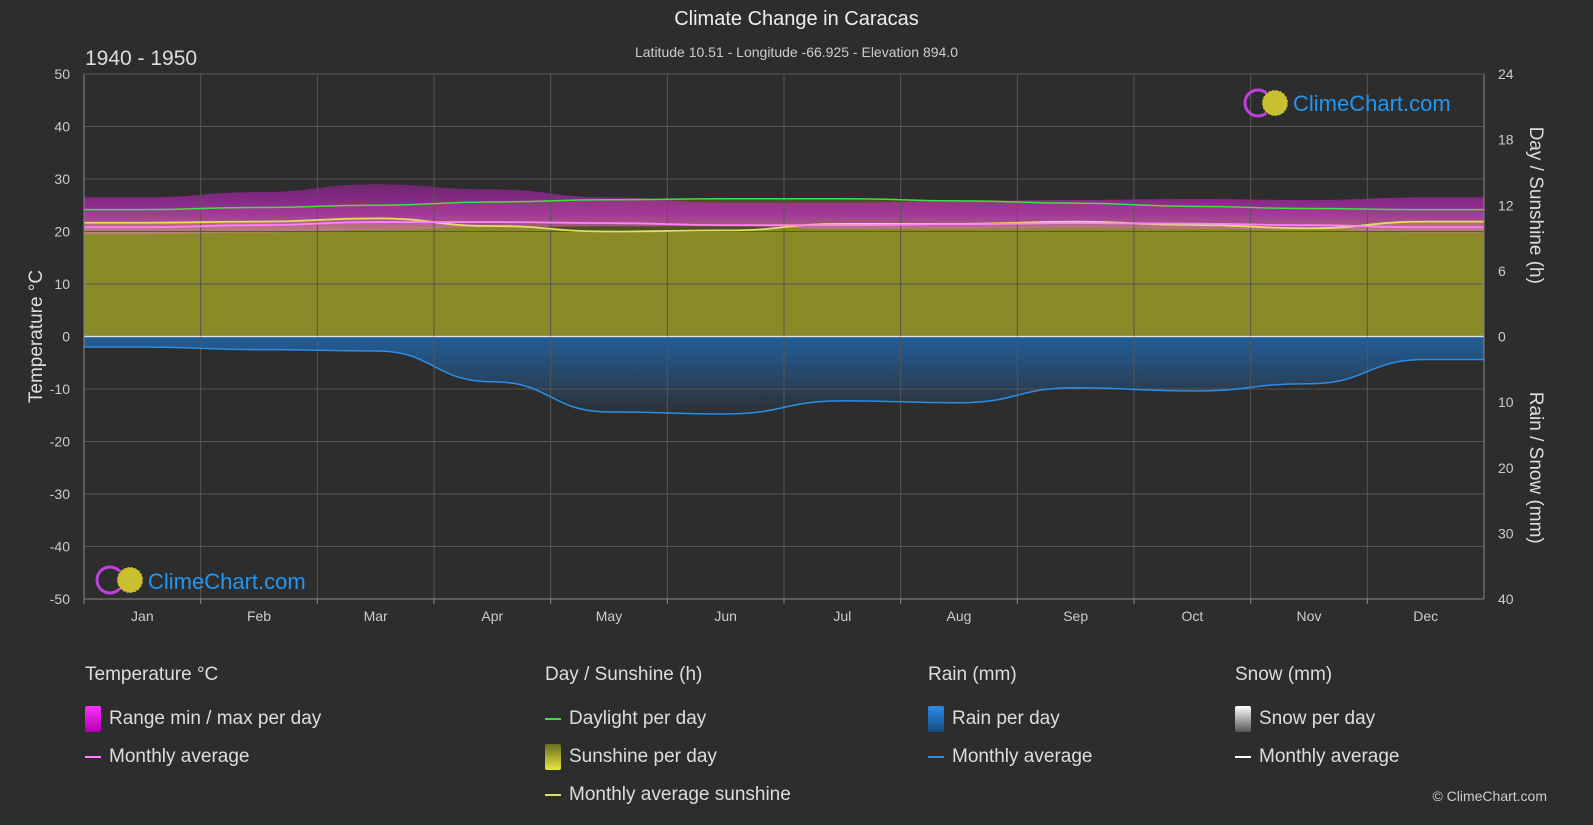 The image size is (1593, 825). Describe the element at coordinates (959, 616) in the screenshot. I see `month-tick-label: Aug` at that location.